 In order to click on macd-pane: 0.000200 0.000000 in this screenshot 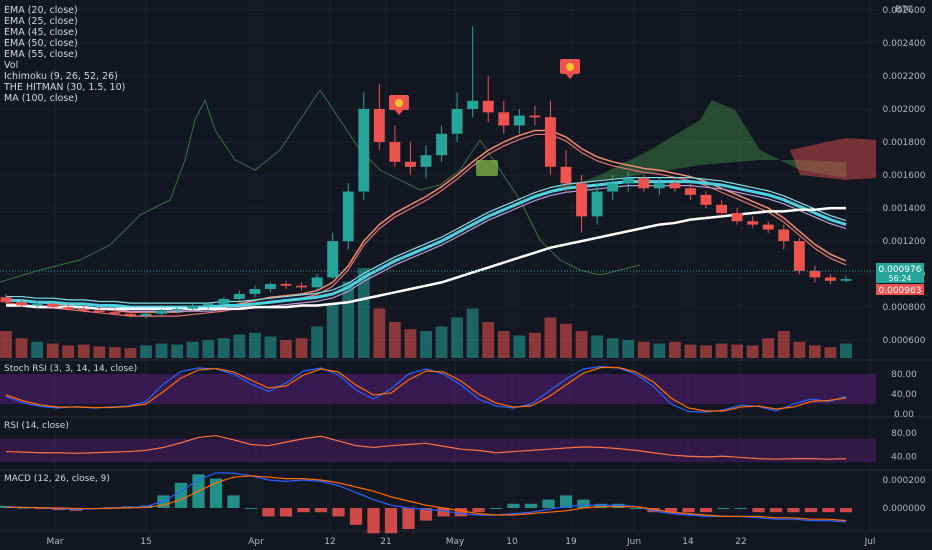, I will do `click(463, 503)`.